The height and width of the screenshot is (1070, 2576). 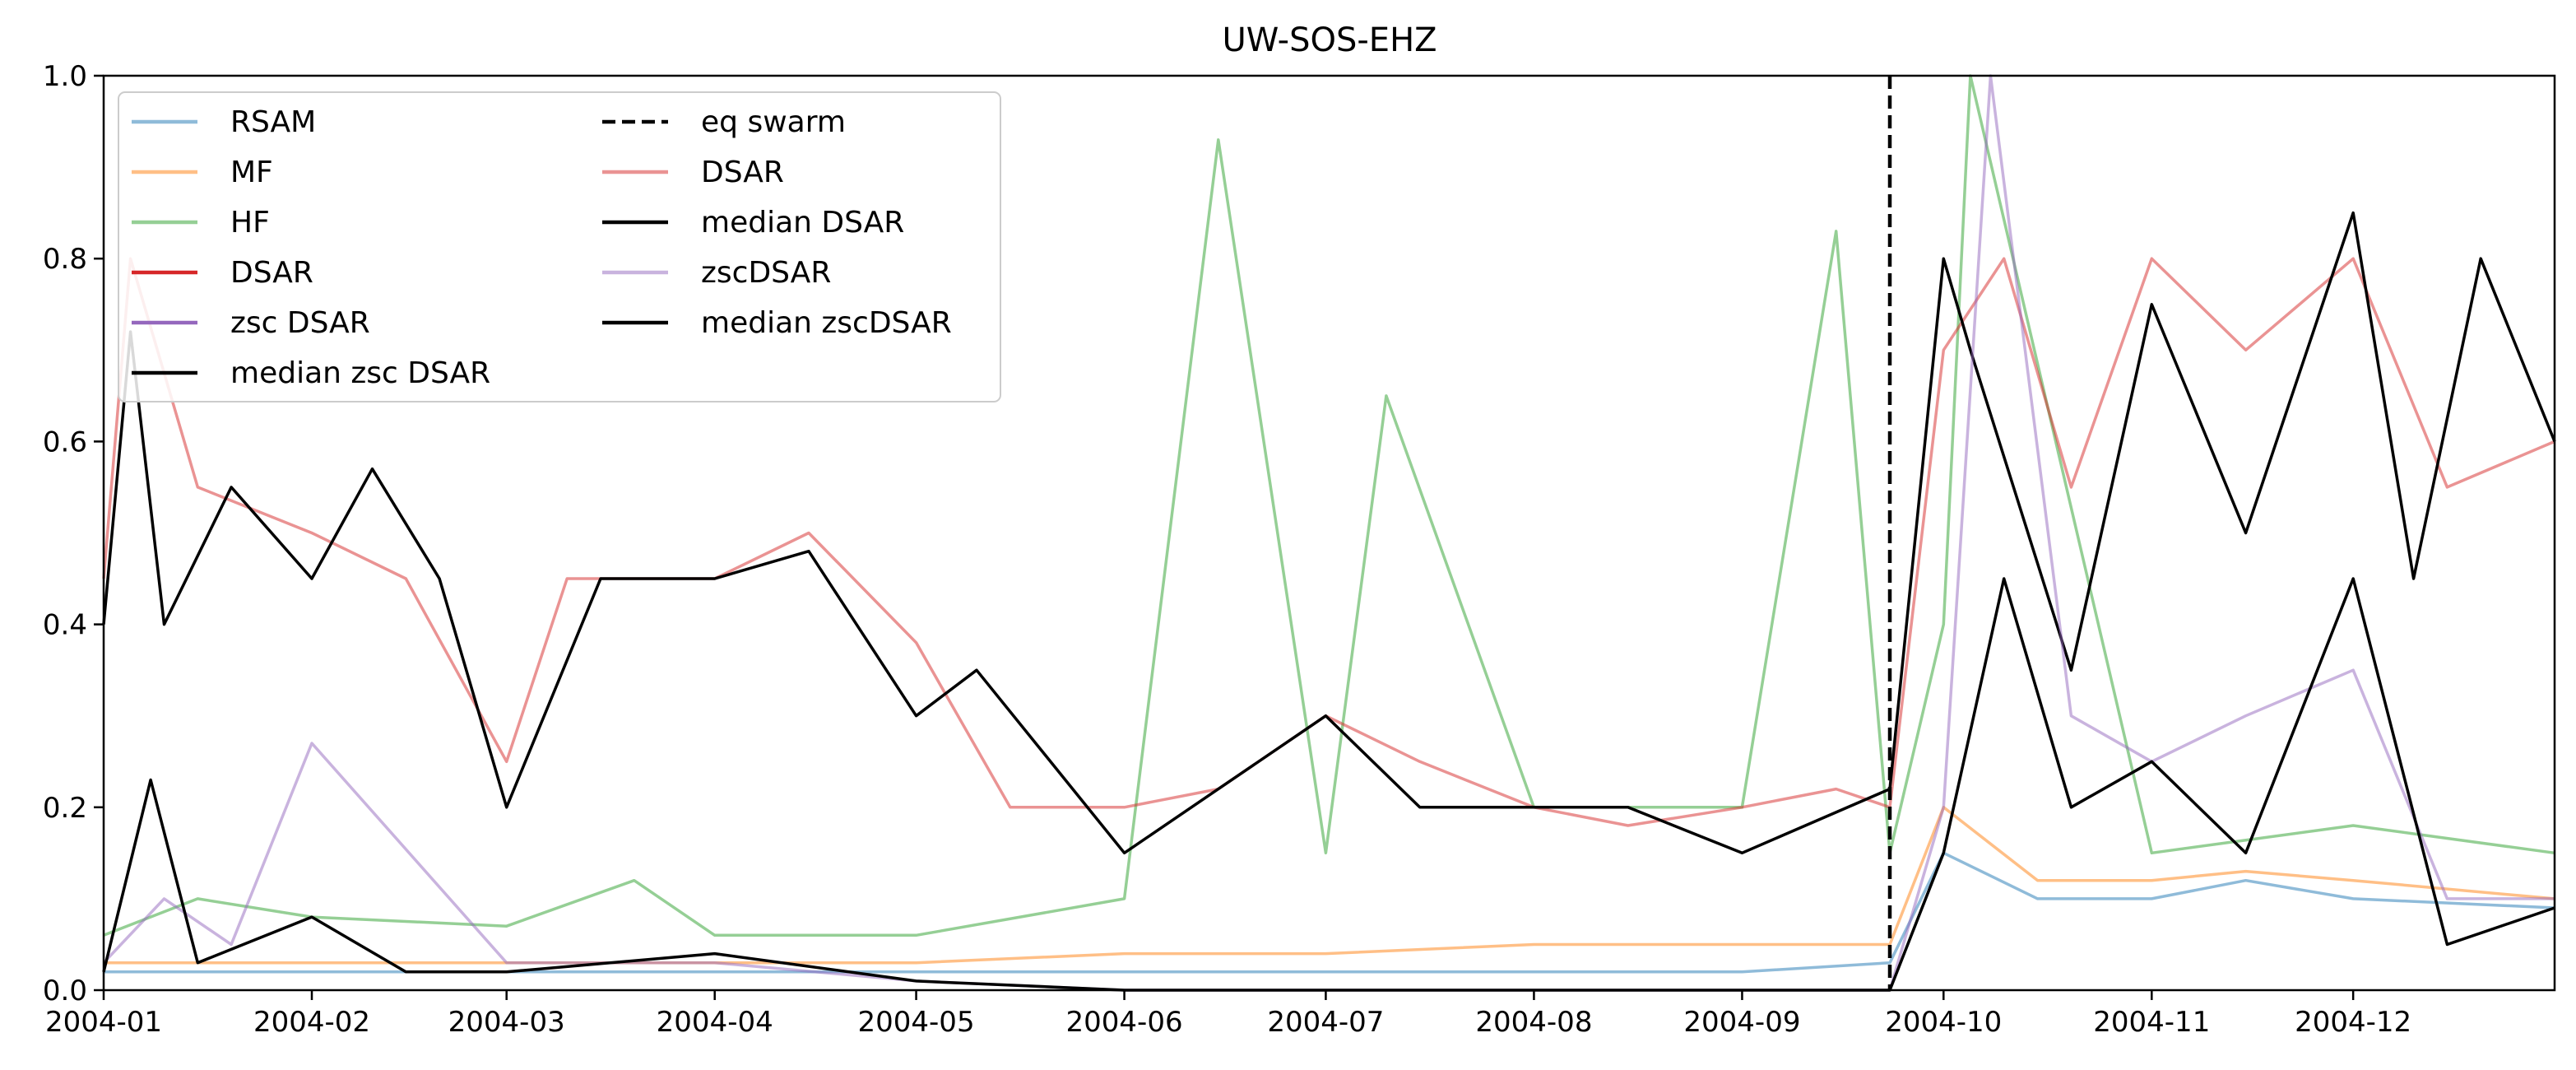 What do you see at coordinates (311, 1022) in the screenshot?
I see `x-tick-label: 2004-02` at bounding box center [311, 1022].